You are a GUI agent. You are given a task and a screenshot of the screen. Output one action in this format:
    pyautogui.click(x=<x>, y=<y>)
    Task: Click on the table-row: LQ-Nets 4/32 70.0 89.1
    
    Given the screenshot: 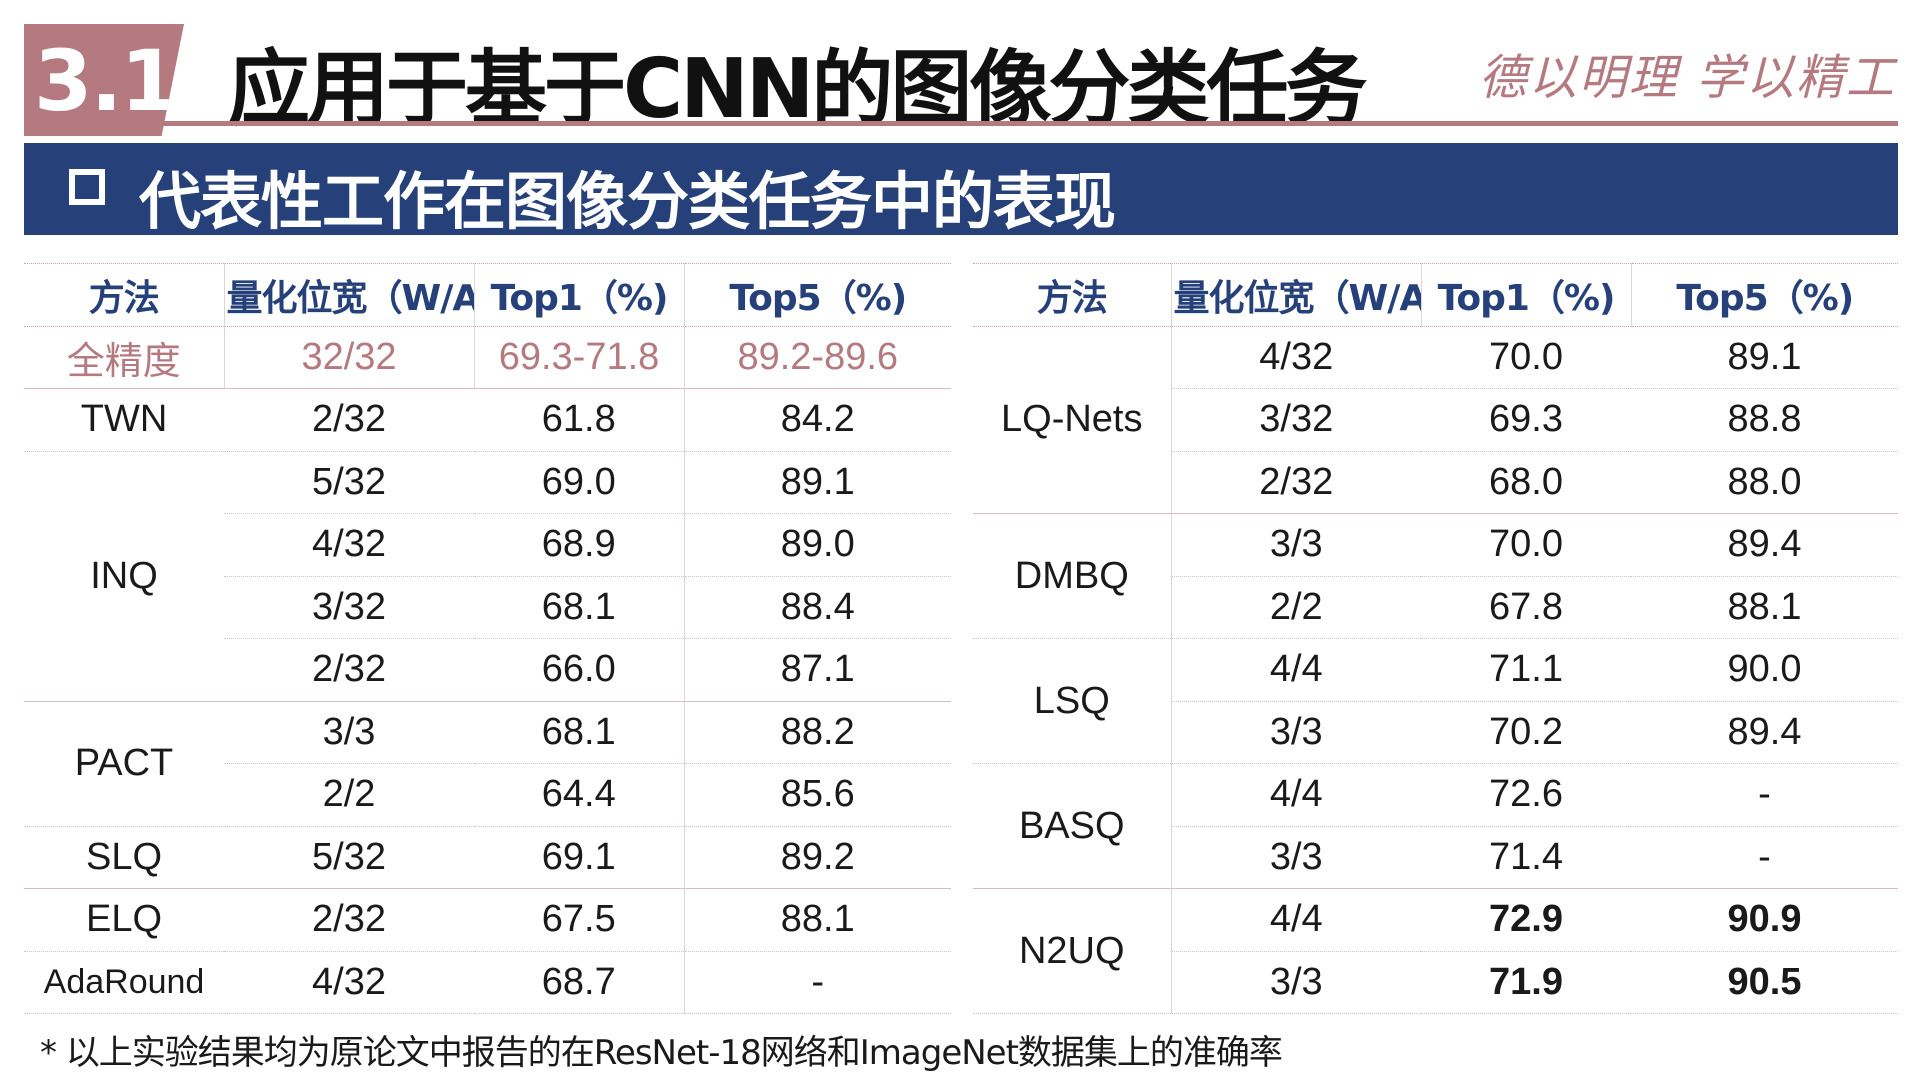 What is the action you would take?
    pyautogui.click(x=1435, y=420)
    